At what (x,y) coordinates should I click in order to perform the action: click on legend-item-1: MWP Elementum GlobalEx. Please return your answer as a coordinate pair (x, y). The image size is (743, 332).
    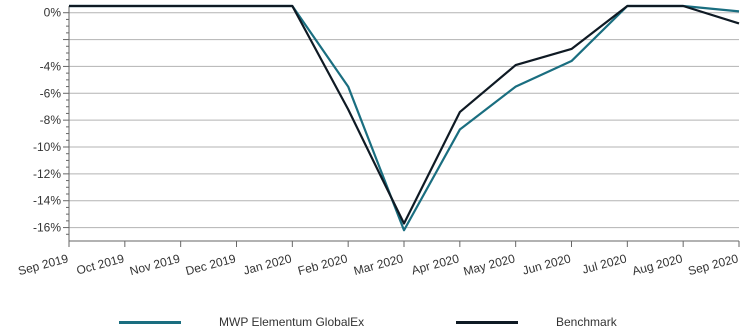
    Looking at the image, I should click on (241, 322).